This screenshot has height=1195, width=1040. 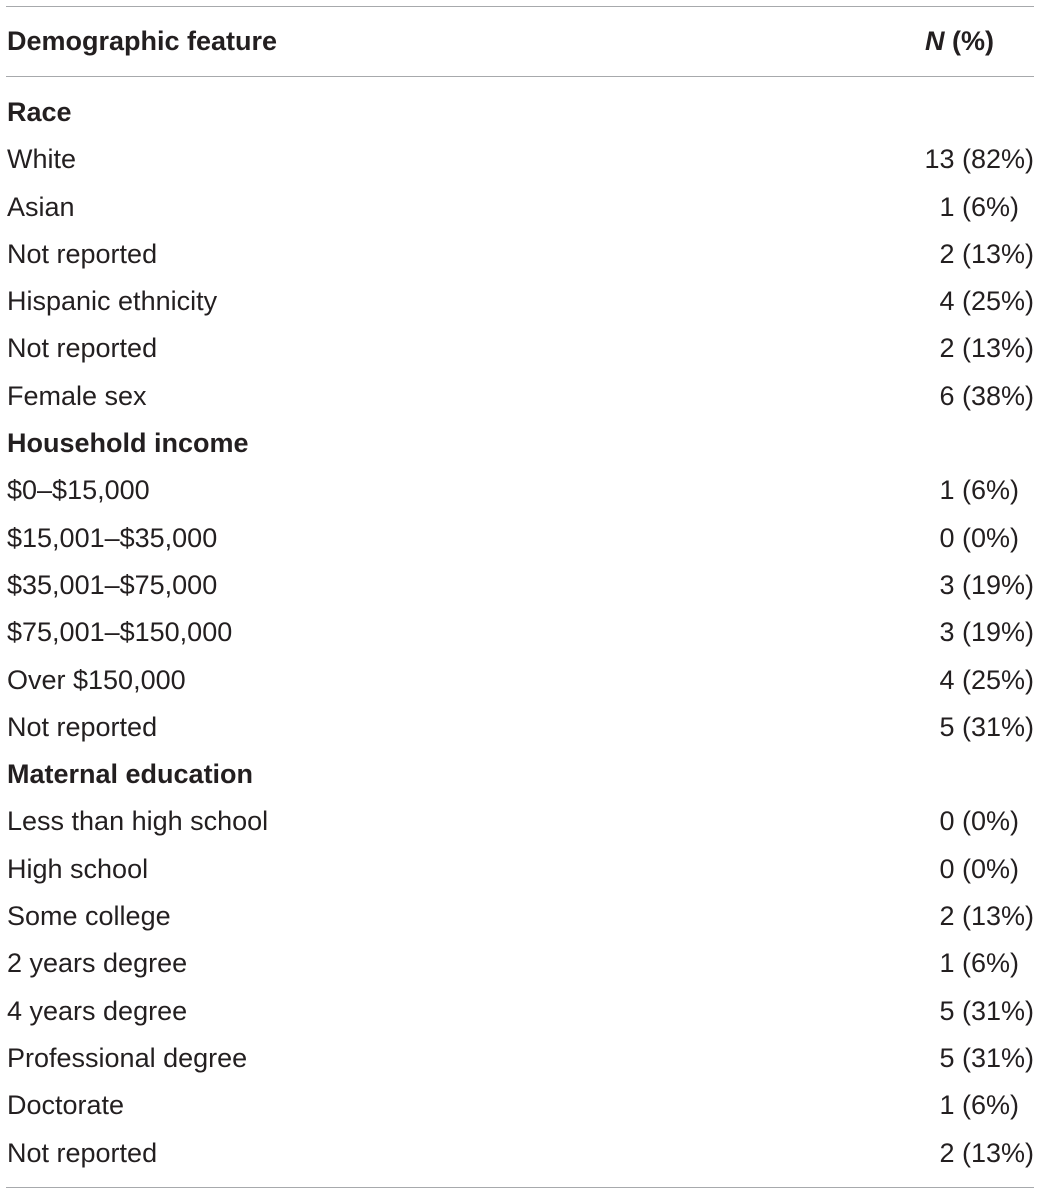 I want to click on table-row: Female sex 6 (38%), so click(x=520, y=396).